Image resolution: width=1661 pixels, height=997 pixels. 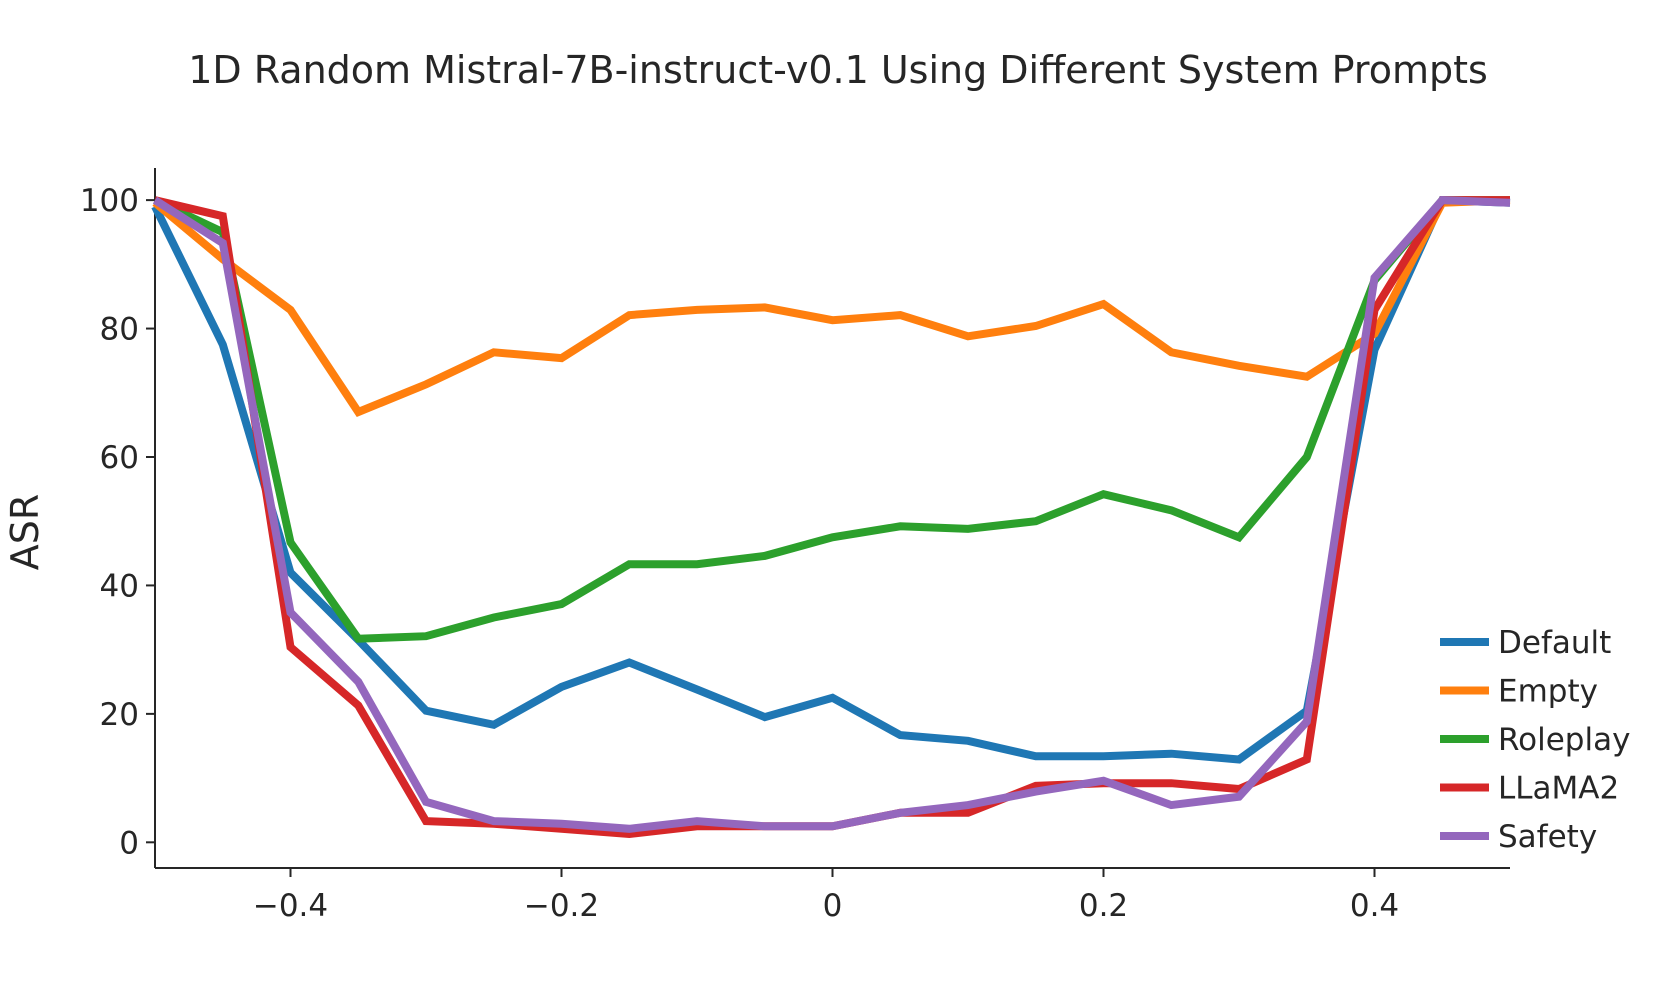 I want to click on legend-label-llama2: LLaMA2, so click(x=1558, y=789).